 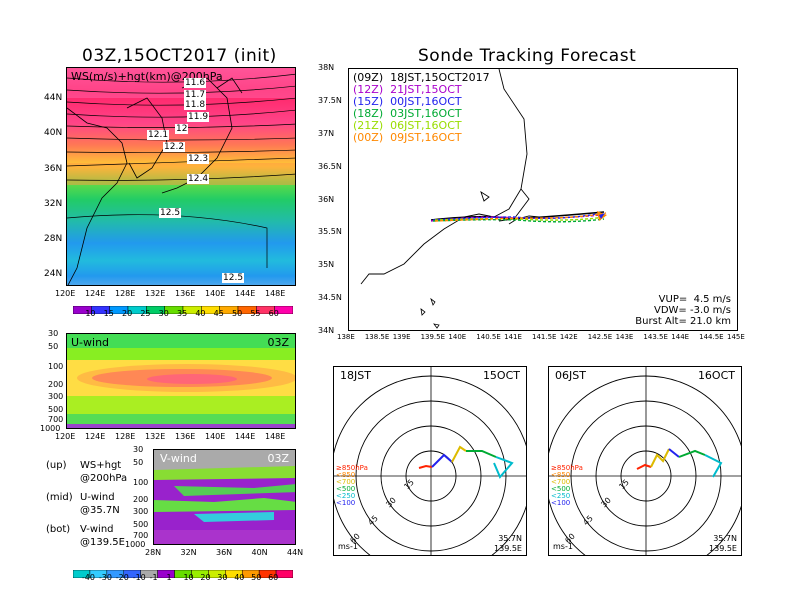 What do you see at coordinates (407, 101) in the screenshot?
I see `track-legend-entry: (15Z) 00JST,16OCT` at bounding box center [407, 101].